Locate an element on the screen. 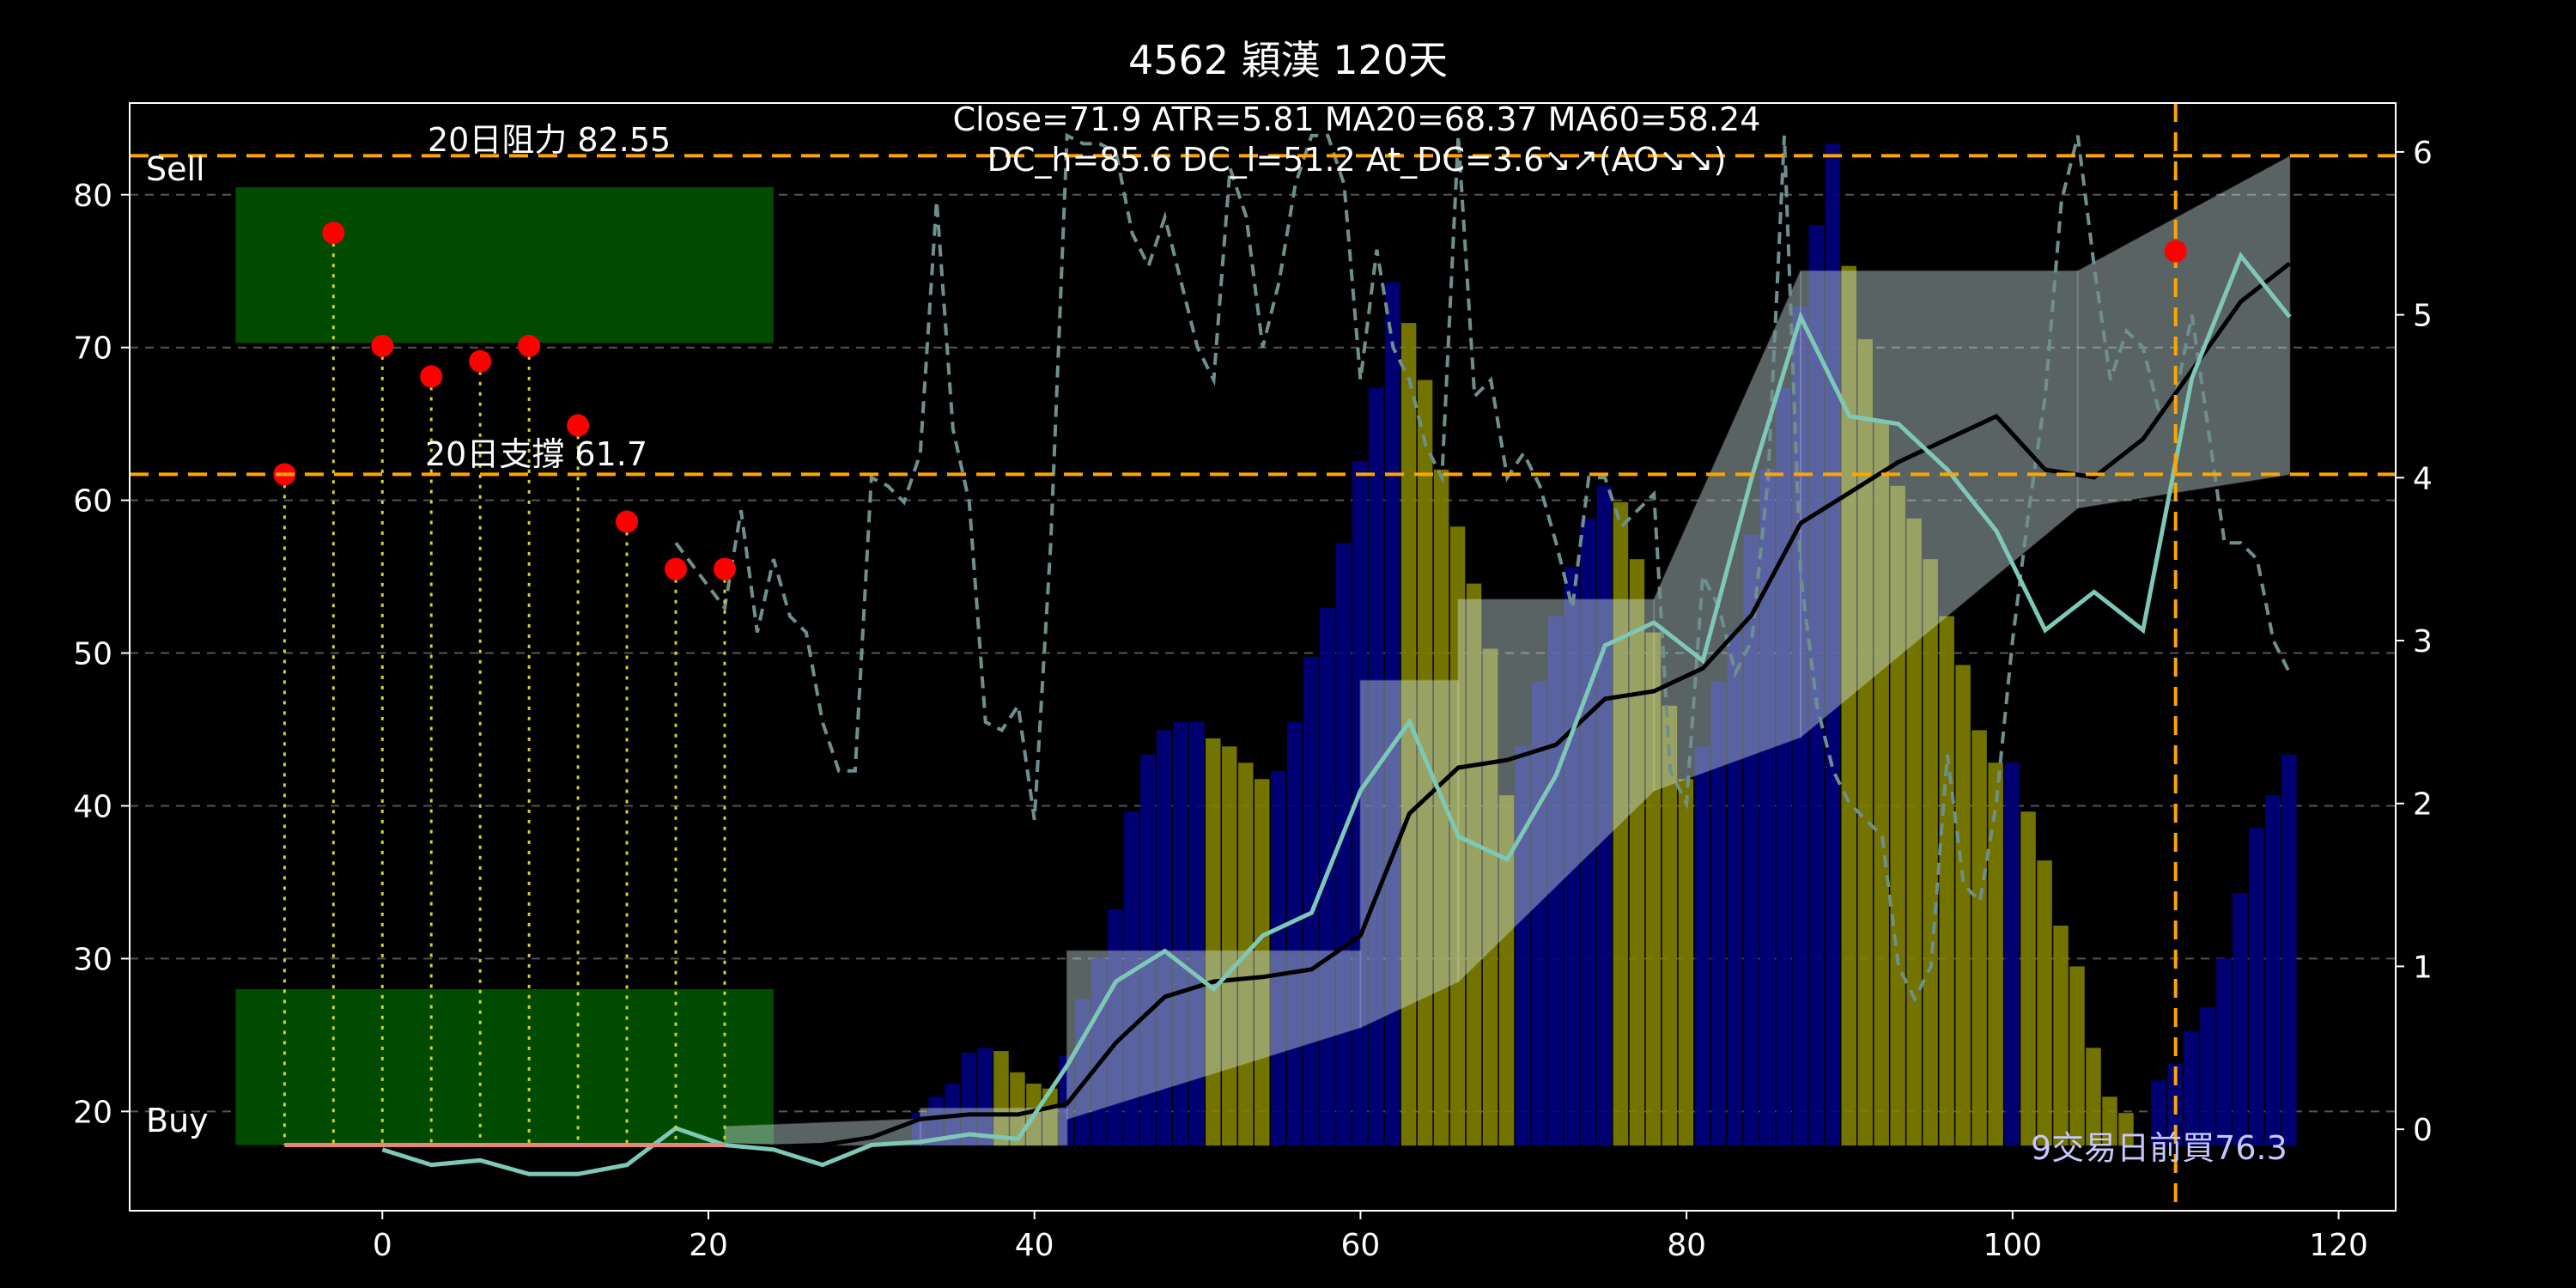  y-tick-label-2: 40 is located at coordinates (93, 806).